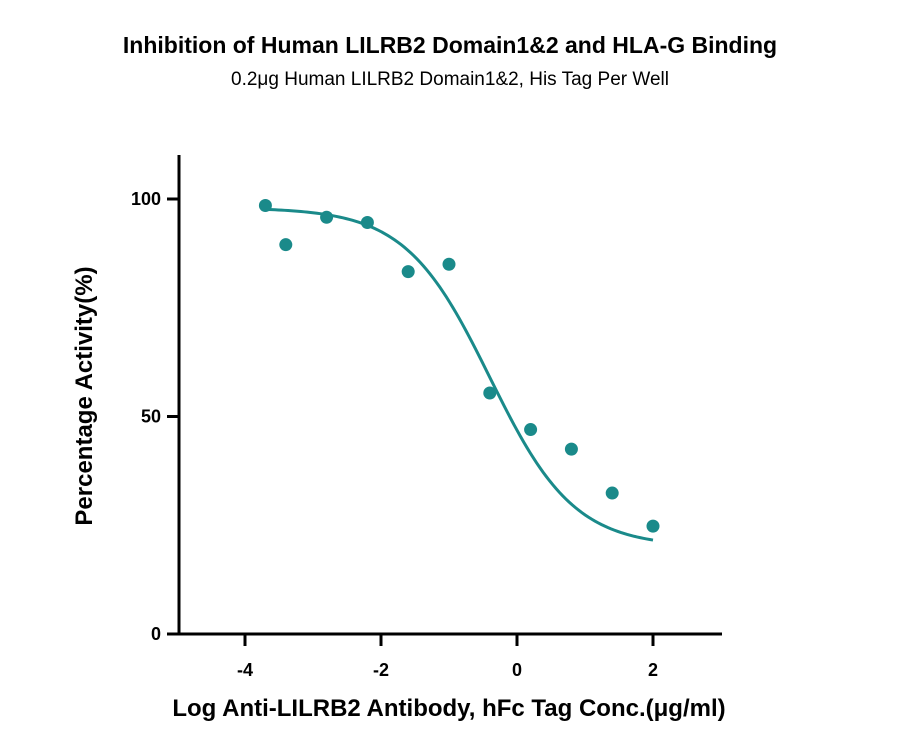 The width and height of the screenshot is (900, 754). Describe the element at coordinates (517, 670) in the screenshot. I see `x-tick-label: 0` at that location.